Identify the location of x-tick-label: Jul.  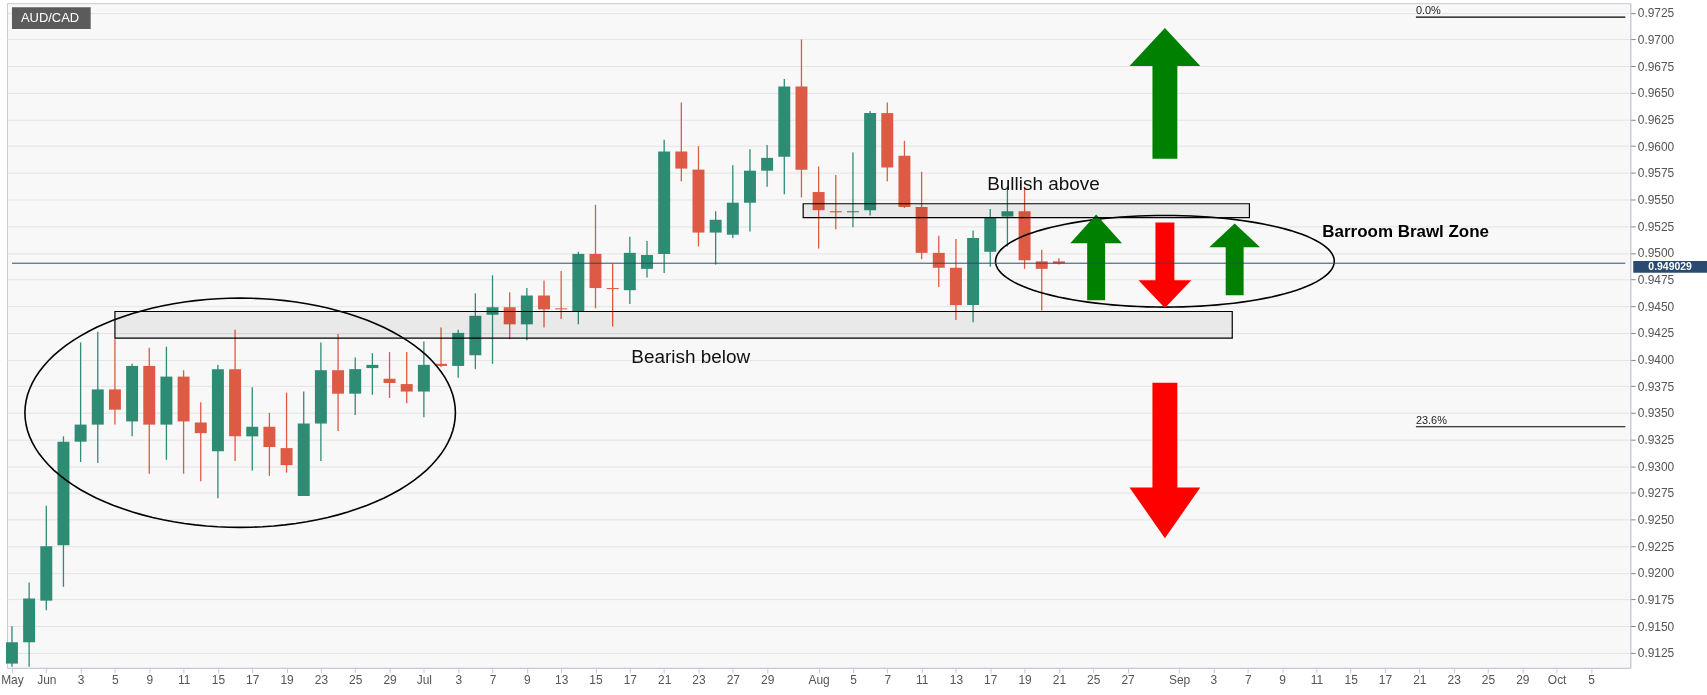
(424, 680).